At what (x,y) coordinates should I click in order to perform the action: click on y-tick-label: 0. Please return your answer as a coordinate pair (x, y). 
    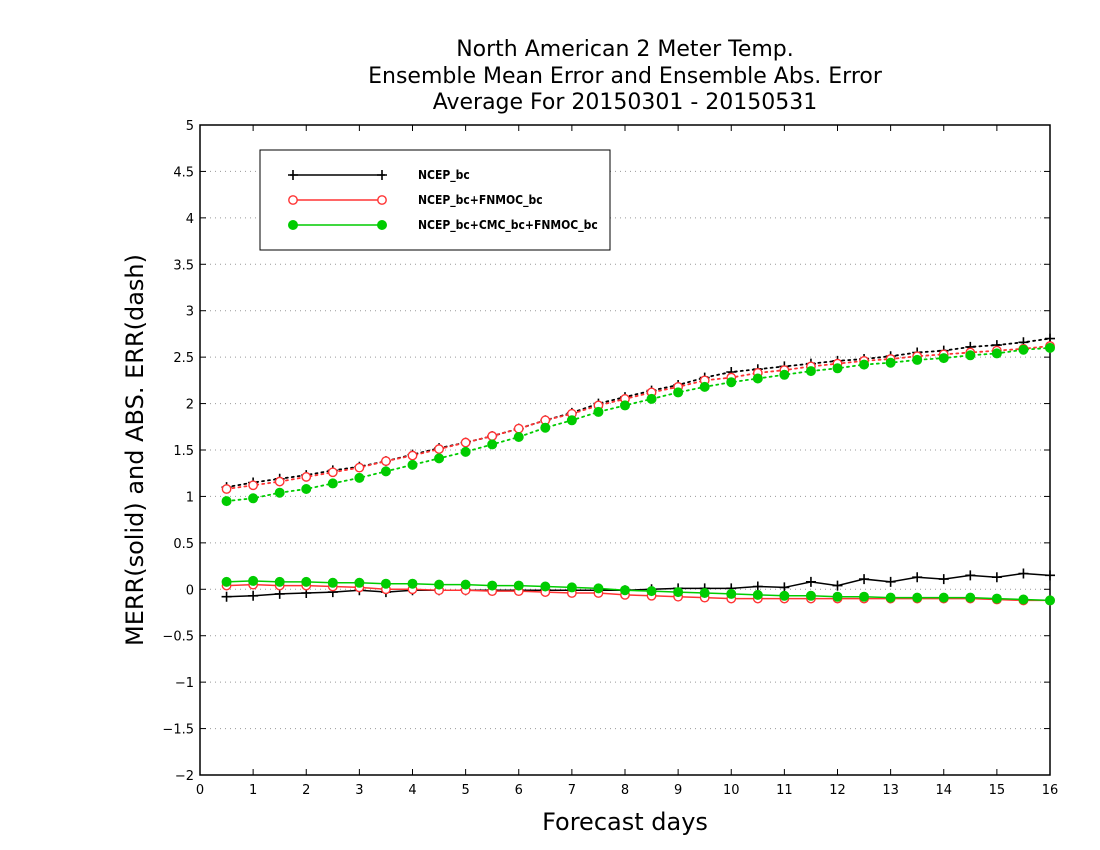
    Looking at the image, I should click on (190, 590).